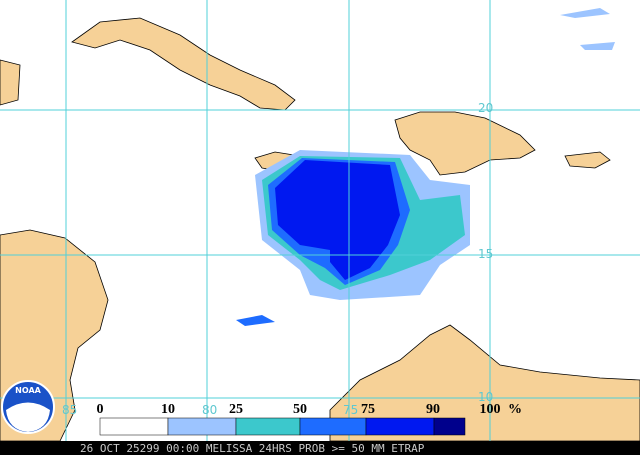 Image resolution: width=640 pixels, height=455 pixels. What do you see at coordinates (69, 410) in the screenshot?
I see `longitude-label: 85` at bounding box center [69, 410].